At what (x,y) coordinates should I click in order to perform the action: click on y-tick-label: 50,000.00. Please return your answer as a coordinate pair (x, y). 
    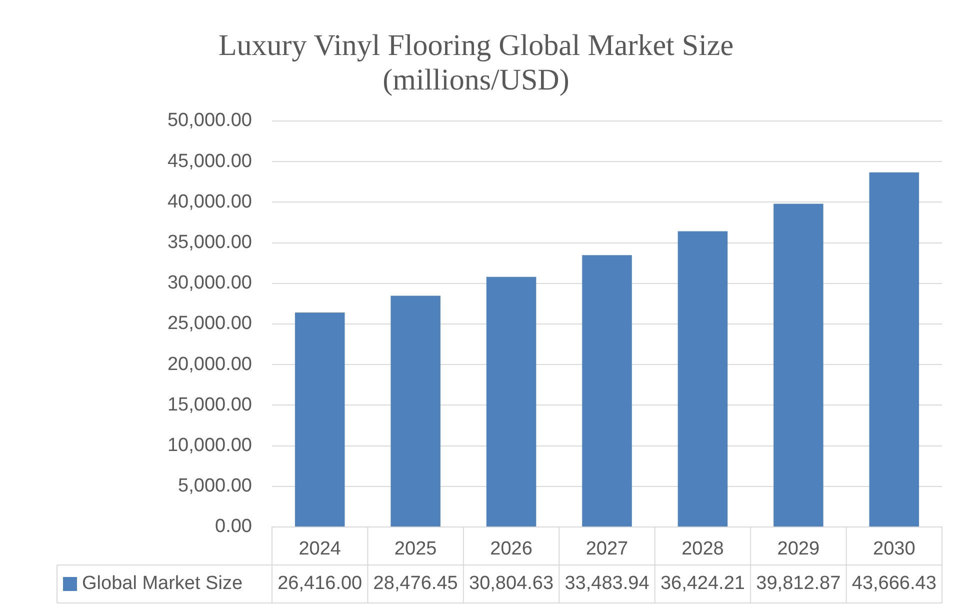
    Looking at the image, I should click on (209, 121).